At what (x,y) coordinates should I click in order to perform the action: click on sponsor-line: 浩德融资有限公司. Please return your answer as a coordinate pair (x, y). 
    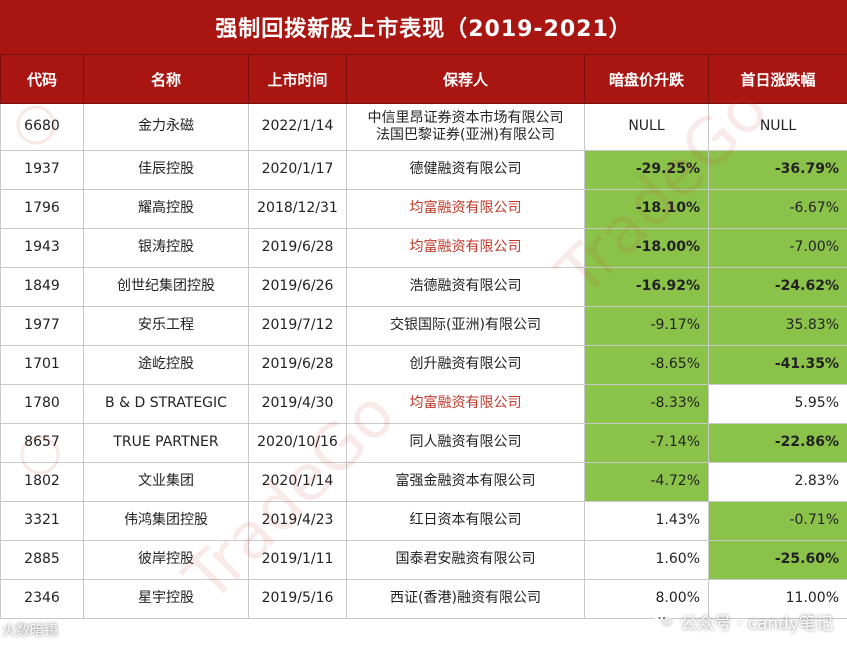
    Looking at the image, I should click on (465, 287).